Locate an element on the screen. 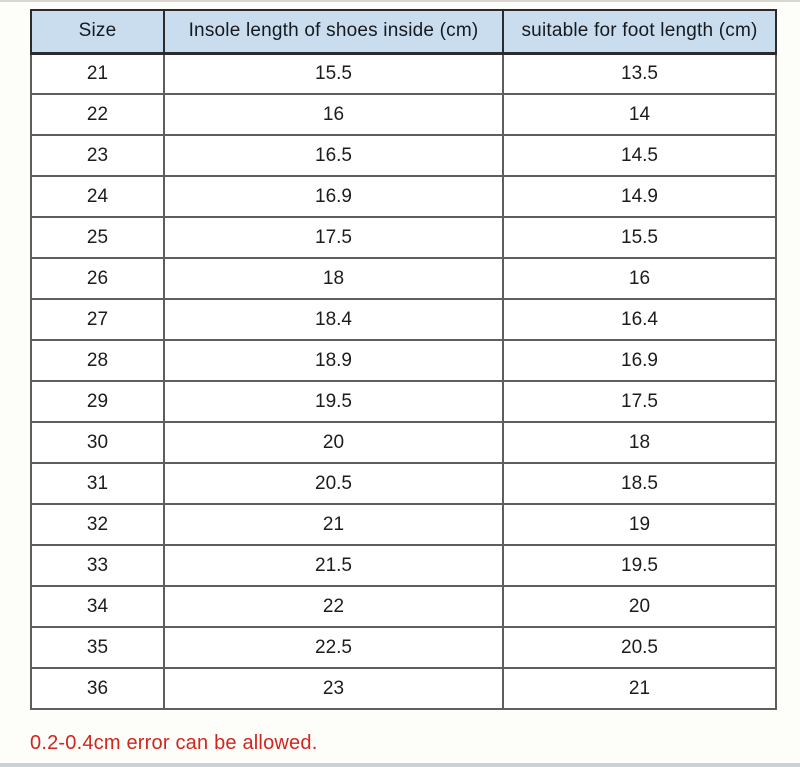 Image resolution: width=800 pixels, height=767 pixels. foot-length-cell: 16.4 is located at coordinates (639, 319).